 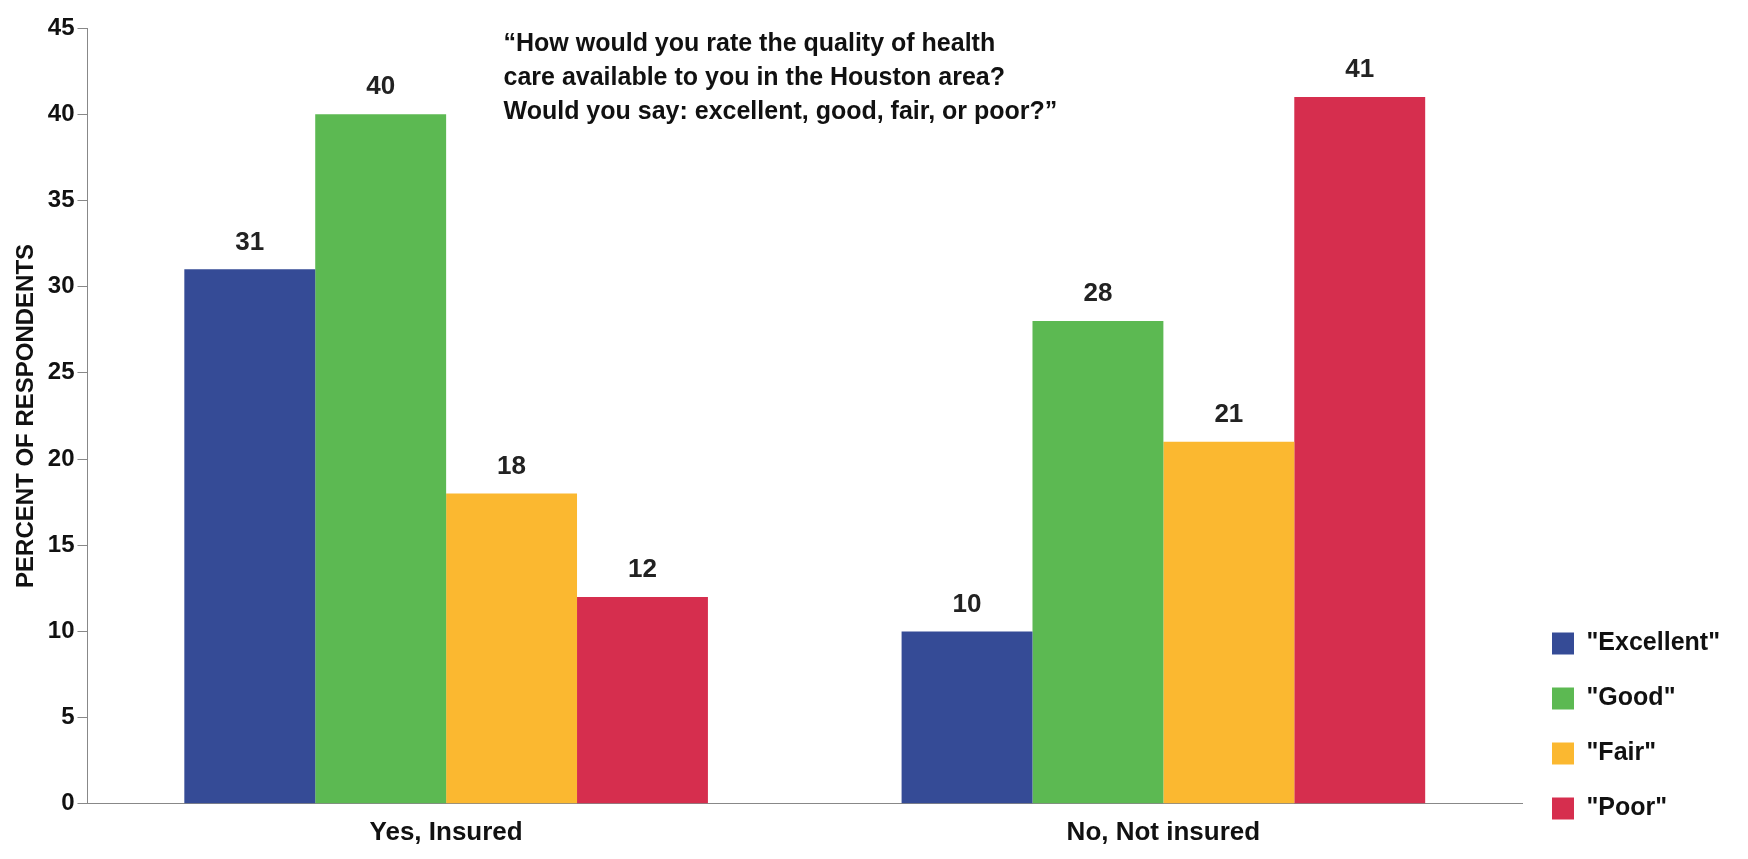 I want to click on y-tick-label: 45, so click(x=61, y=26).